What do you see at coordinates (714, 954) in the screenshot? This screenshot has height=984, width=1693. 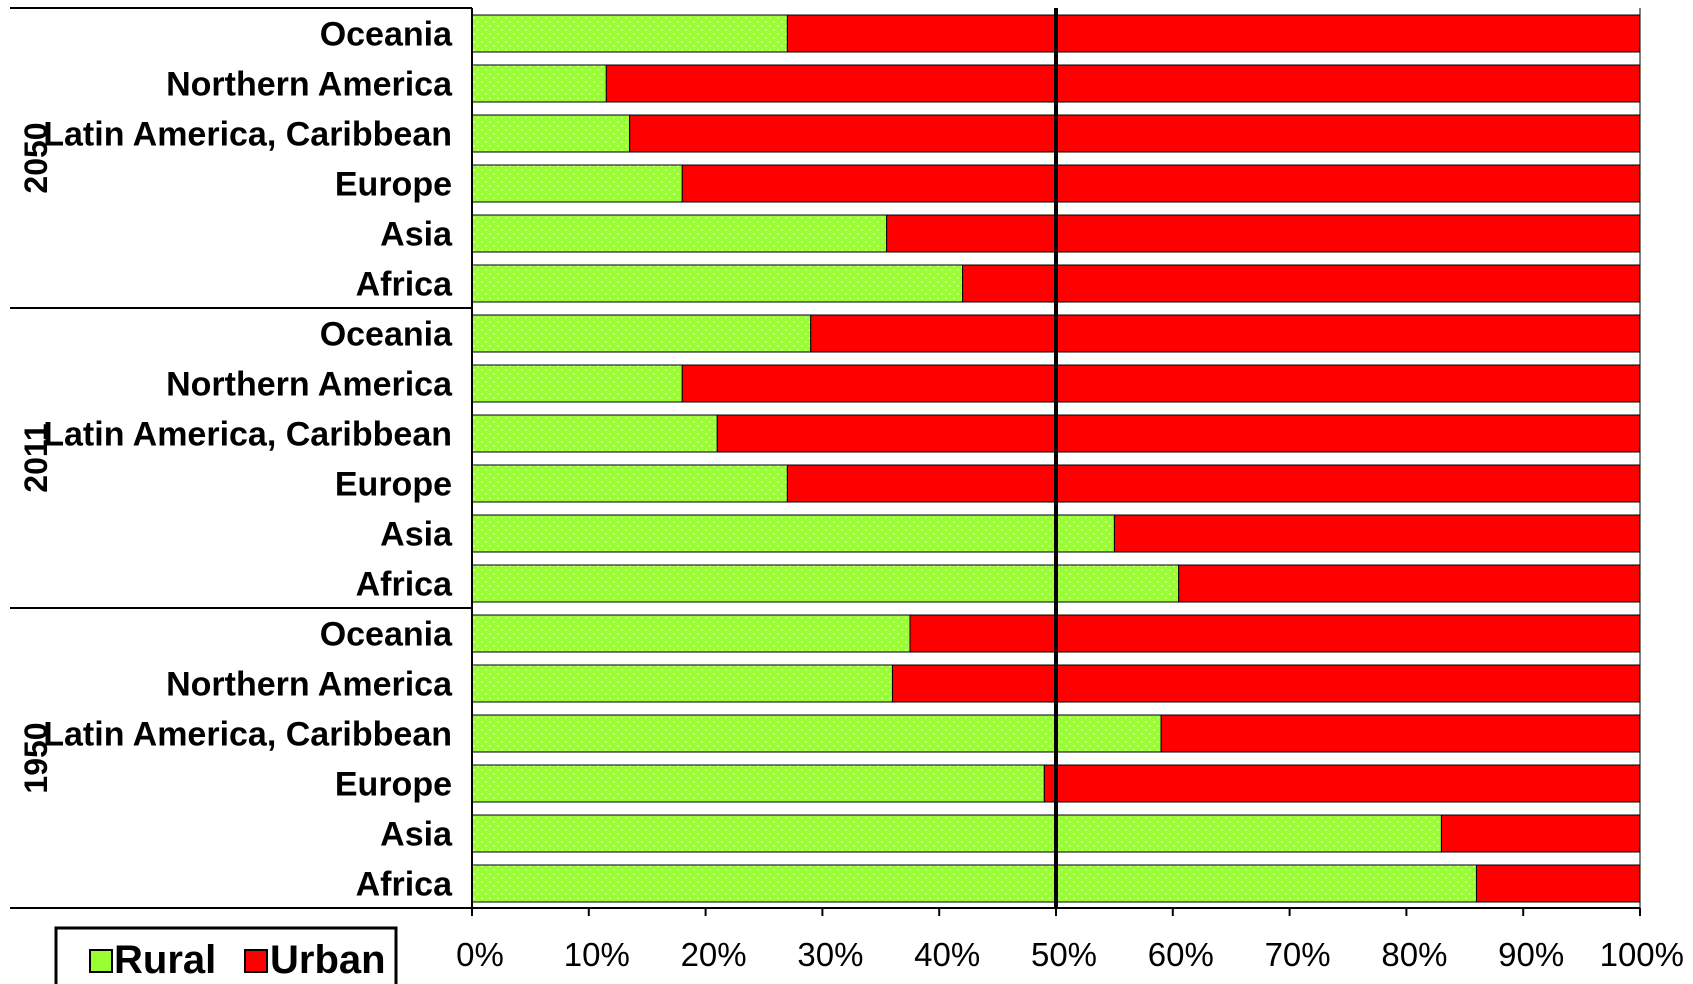 I see `x-tick-label: 20%` at bounding box center [714, 954].